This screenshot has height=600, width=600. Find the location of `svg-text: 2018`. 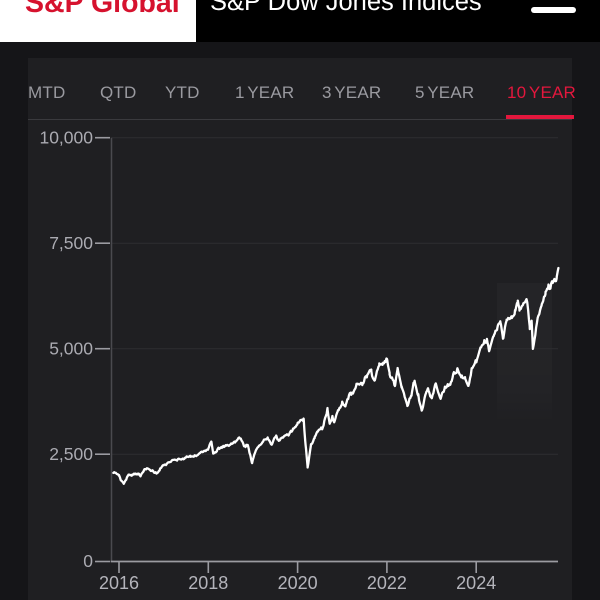

svg-text: 2018 is located at coordinates (208, 583).